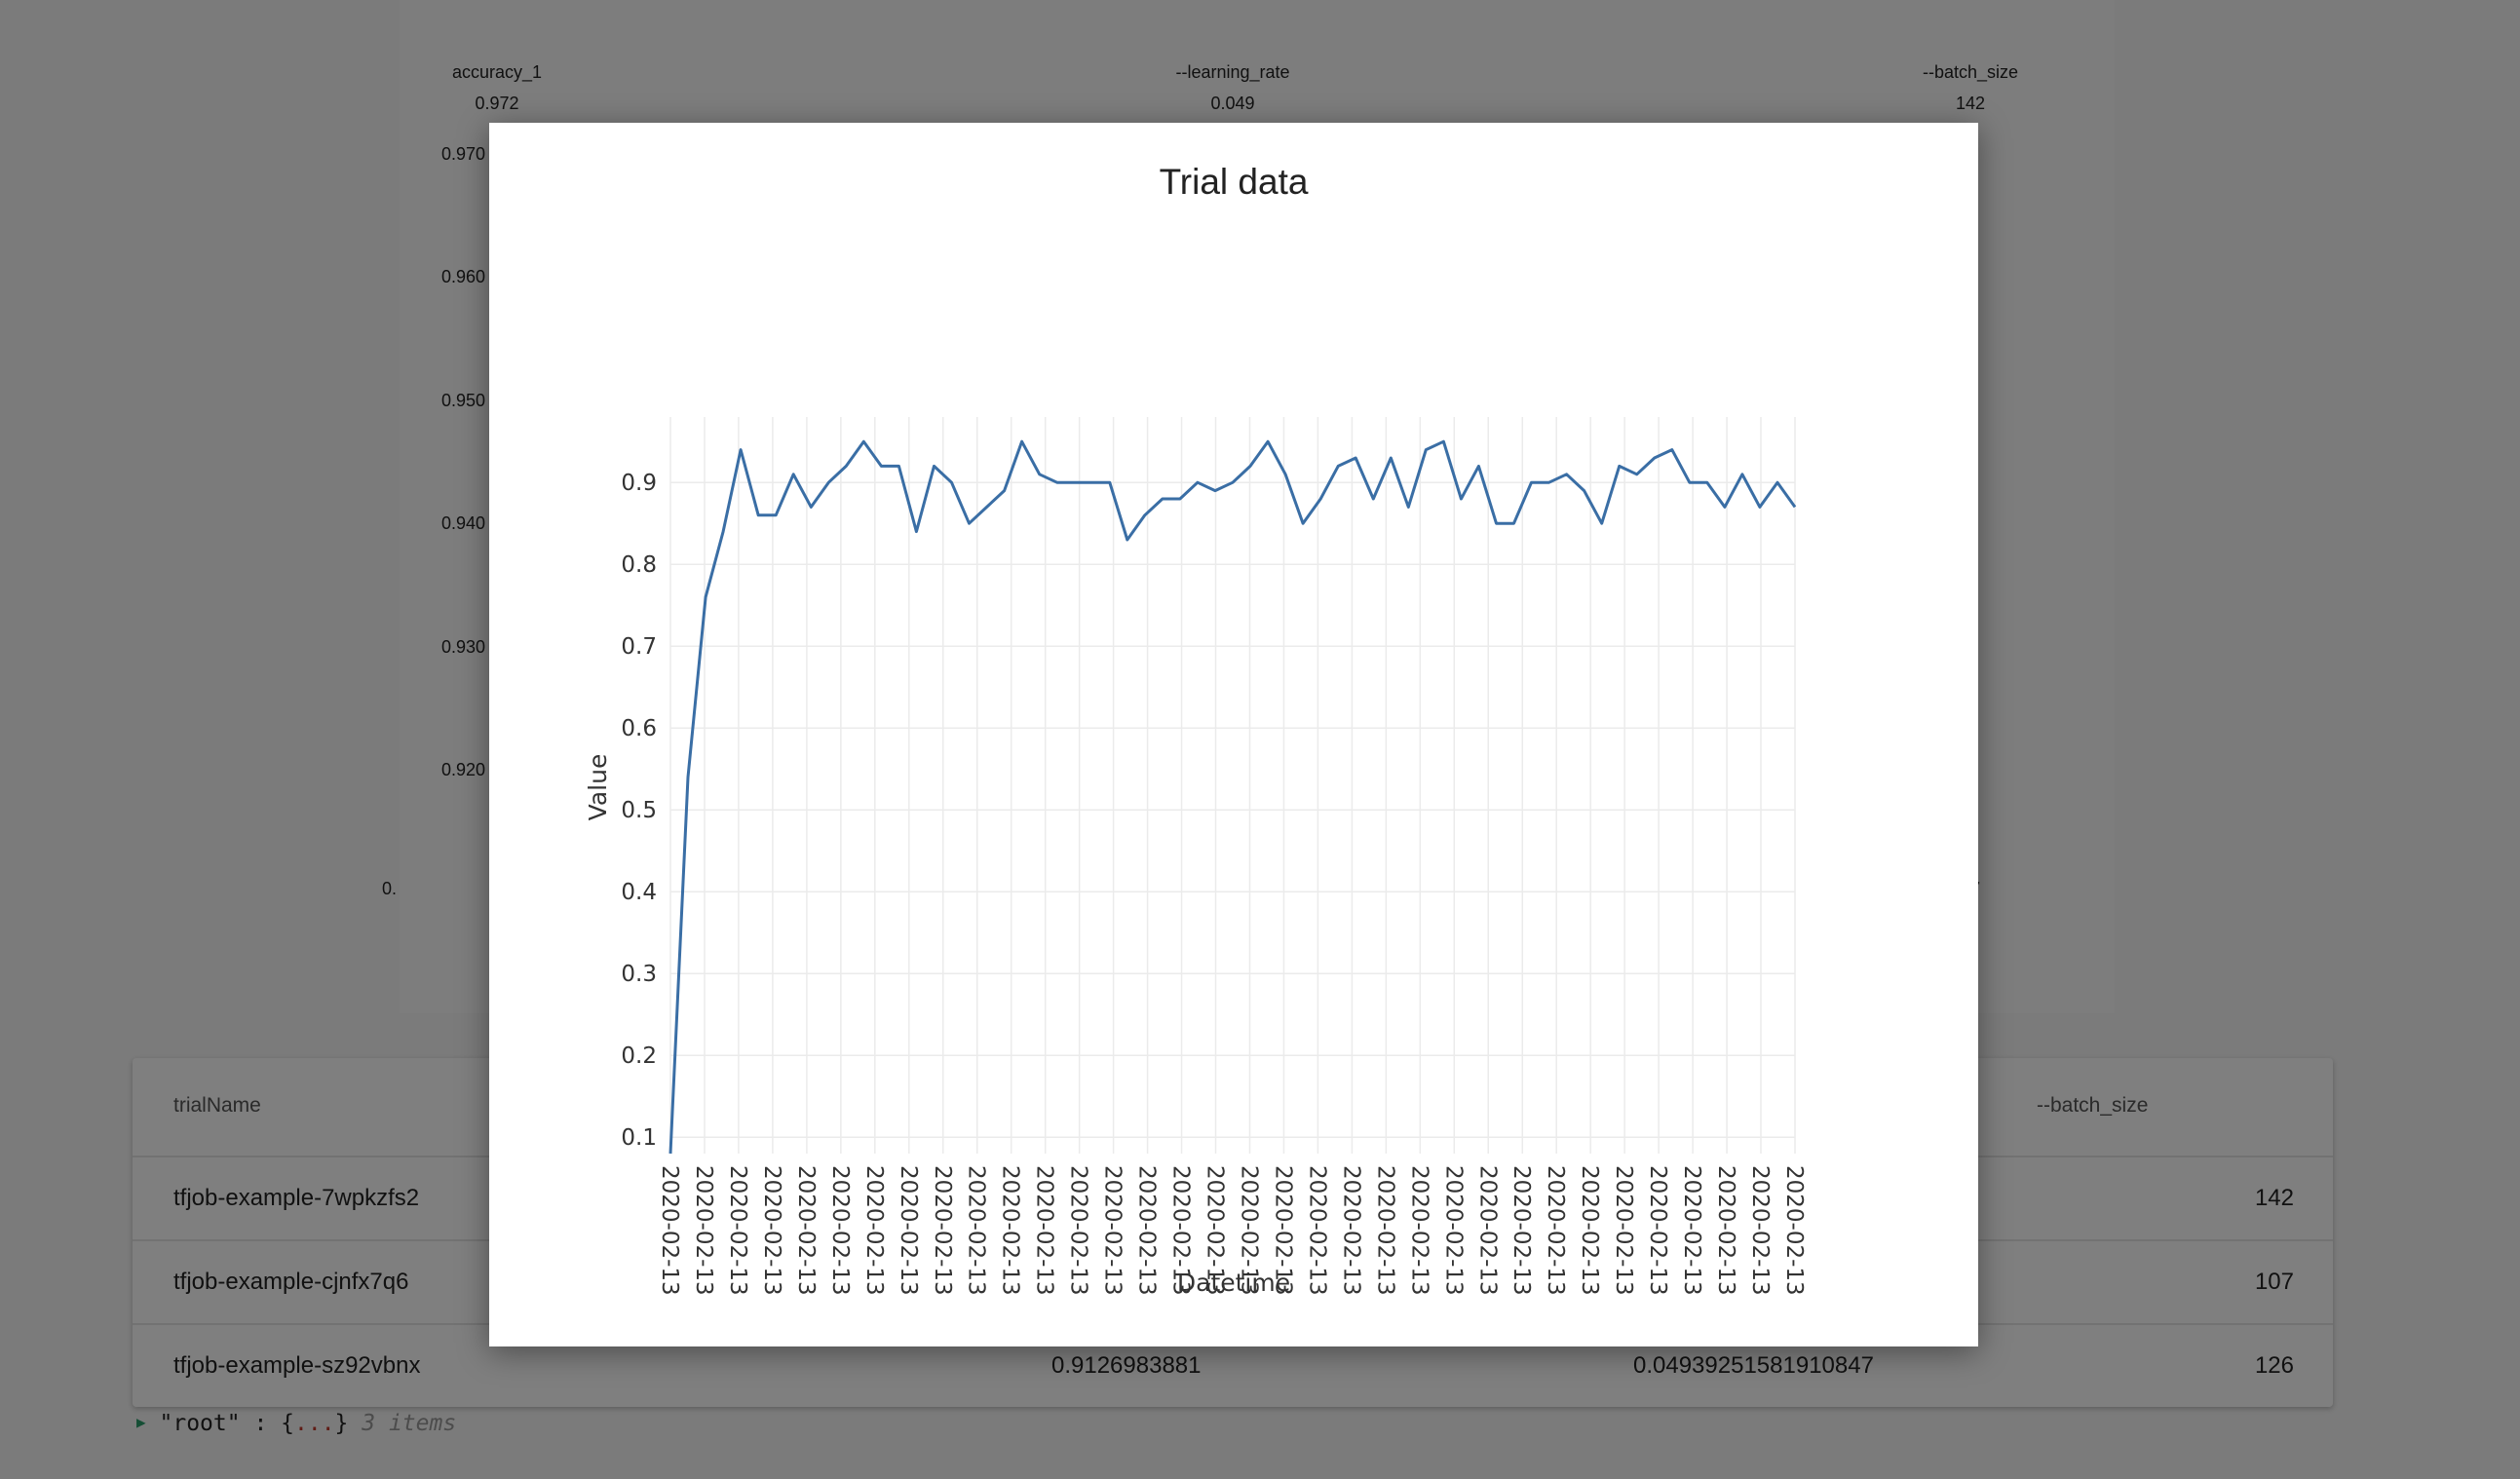  I want to click on y-axis-label: Value, so click(598, 787).